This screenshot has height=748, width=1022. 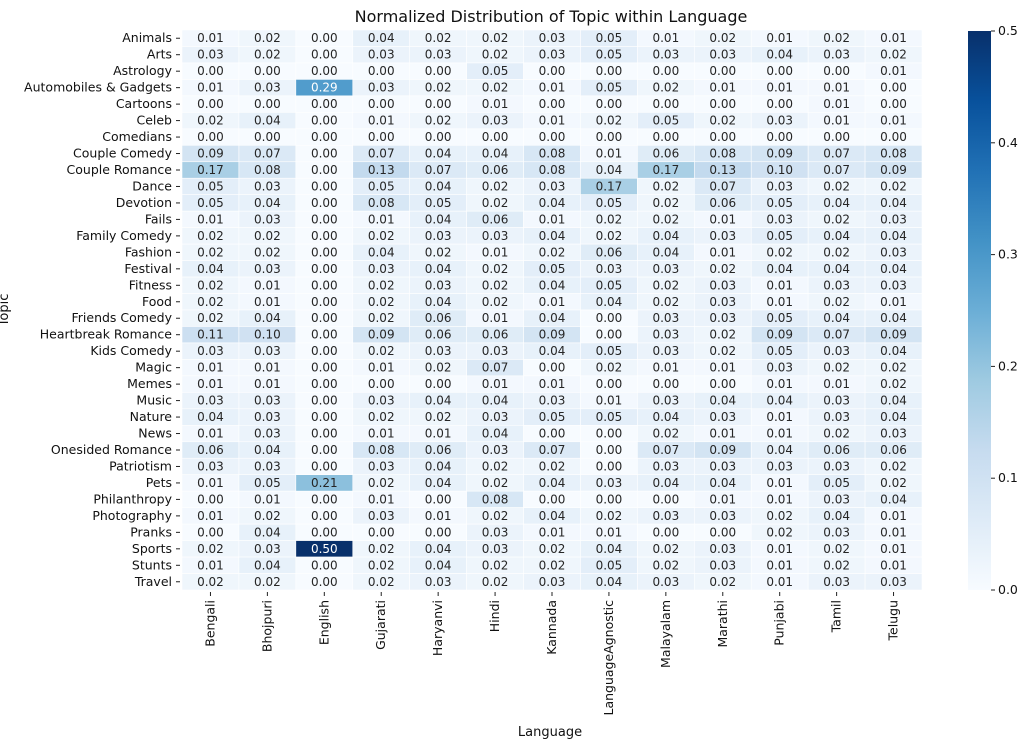 What do you see at coordinates (665, 170) in the screenshot?
I see `cell-label: 0.17` at bounding box center [665, 170].